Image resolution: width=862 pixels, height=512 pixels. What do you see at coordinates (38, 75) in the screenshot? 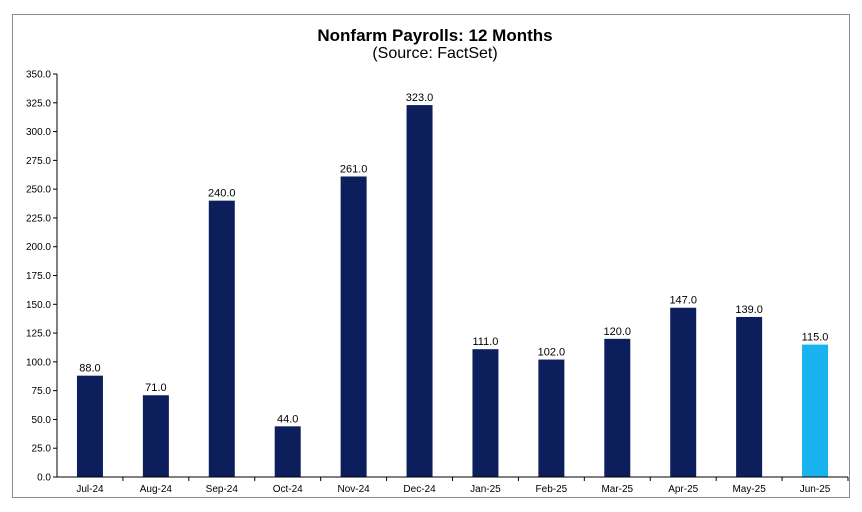
I see `y-tick-label: 350.0` at bounding box center [38, 75].